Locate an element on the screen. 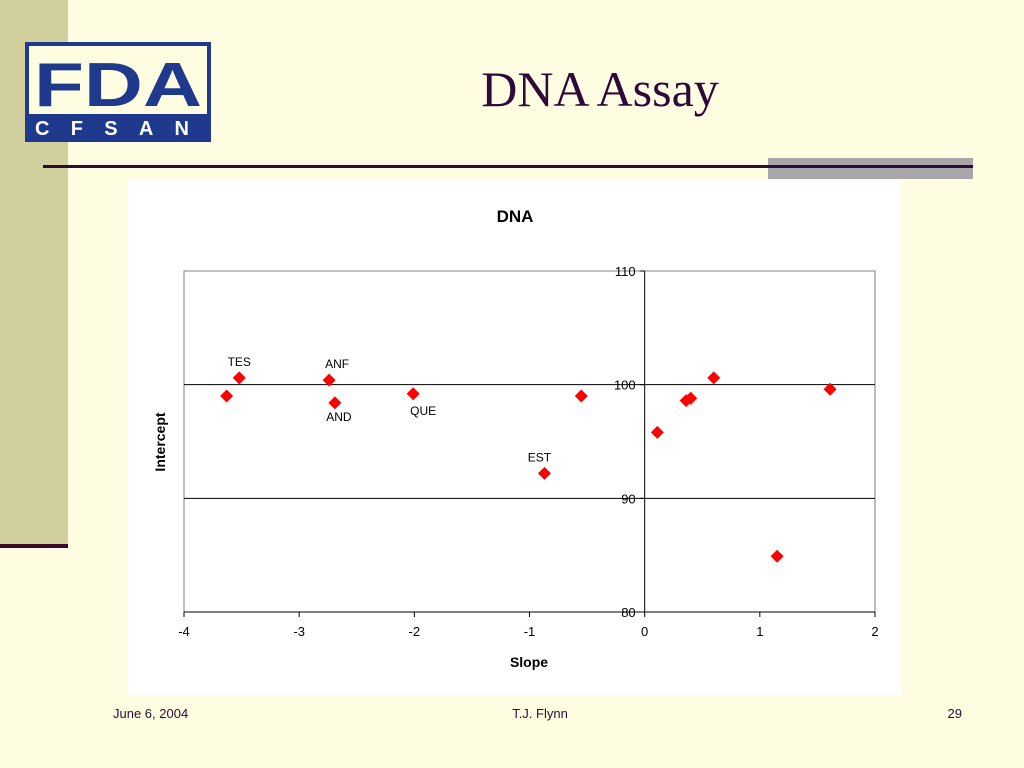 This screenshot has width=1024, height=768. x-axis-label: Slope is located at coordinates (529, 662).